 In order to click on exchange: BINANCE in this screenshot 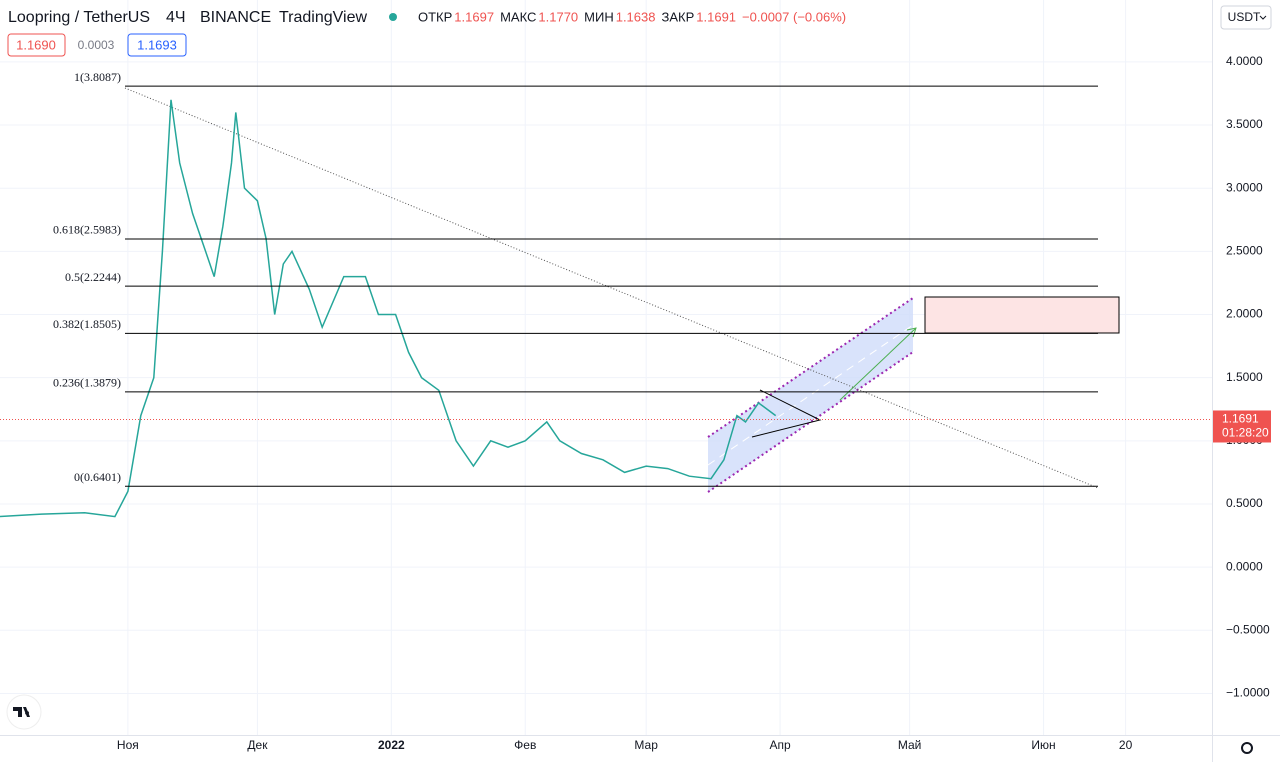, I will do `click(235, 17)`.